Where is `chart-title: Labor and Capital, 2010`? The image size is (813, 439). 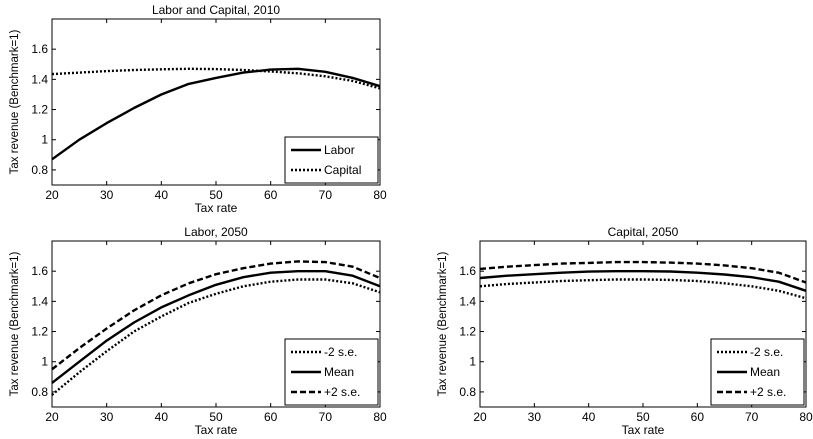
chart-title: Labor and Capital, 2010 is located at coordinates (216, 10).